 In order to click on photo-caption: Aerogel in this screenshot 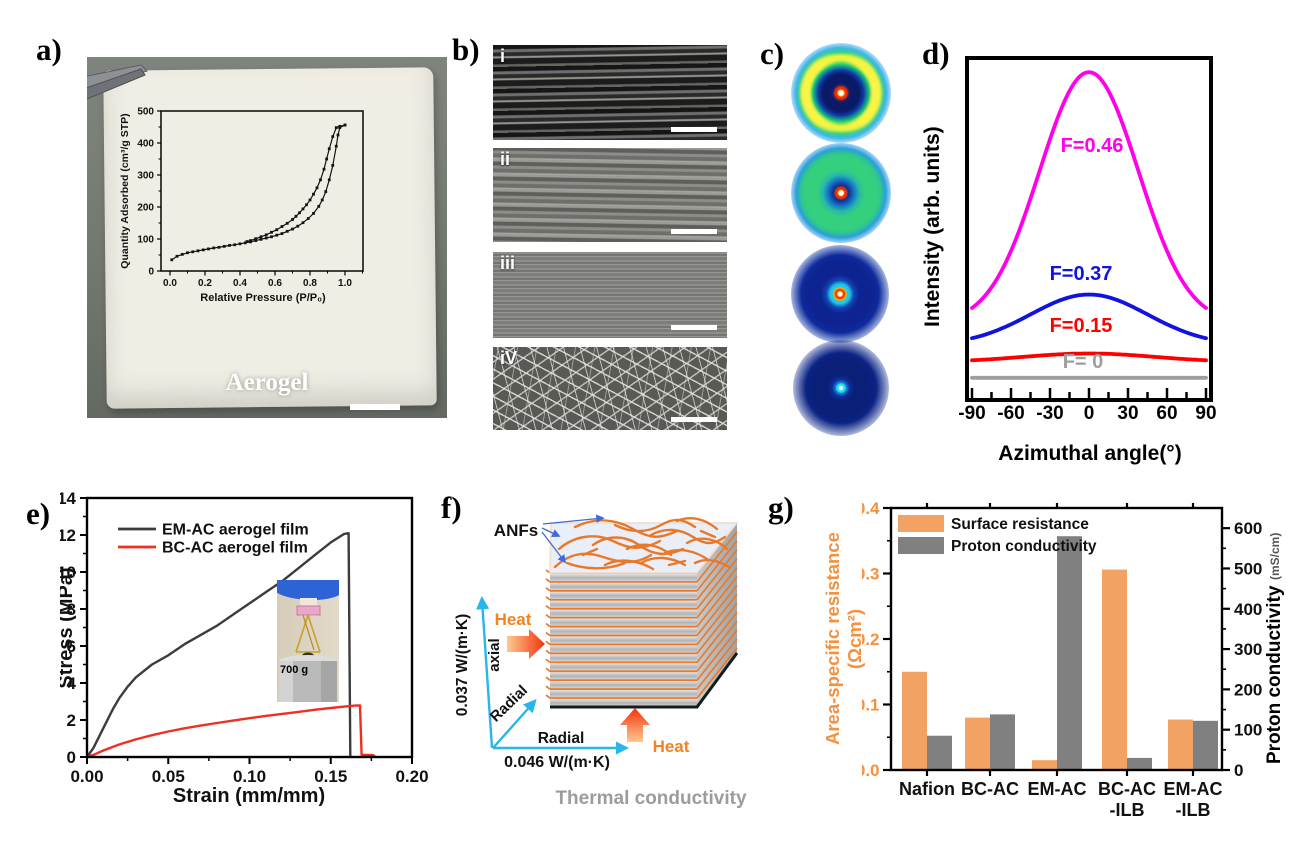, I will do `click(267, 382)`.